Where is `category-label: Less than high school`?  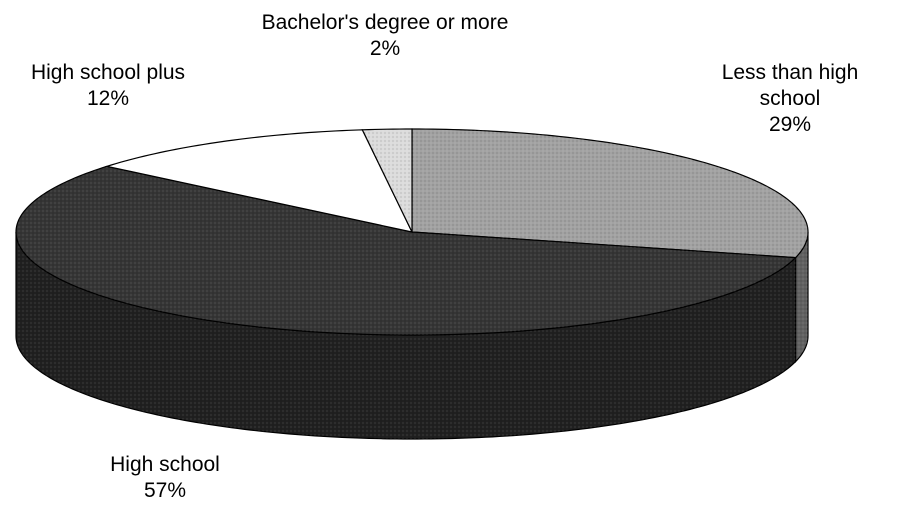 category-label: Less than high school is located at coordinates (790, 85).